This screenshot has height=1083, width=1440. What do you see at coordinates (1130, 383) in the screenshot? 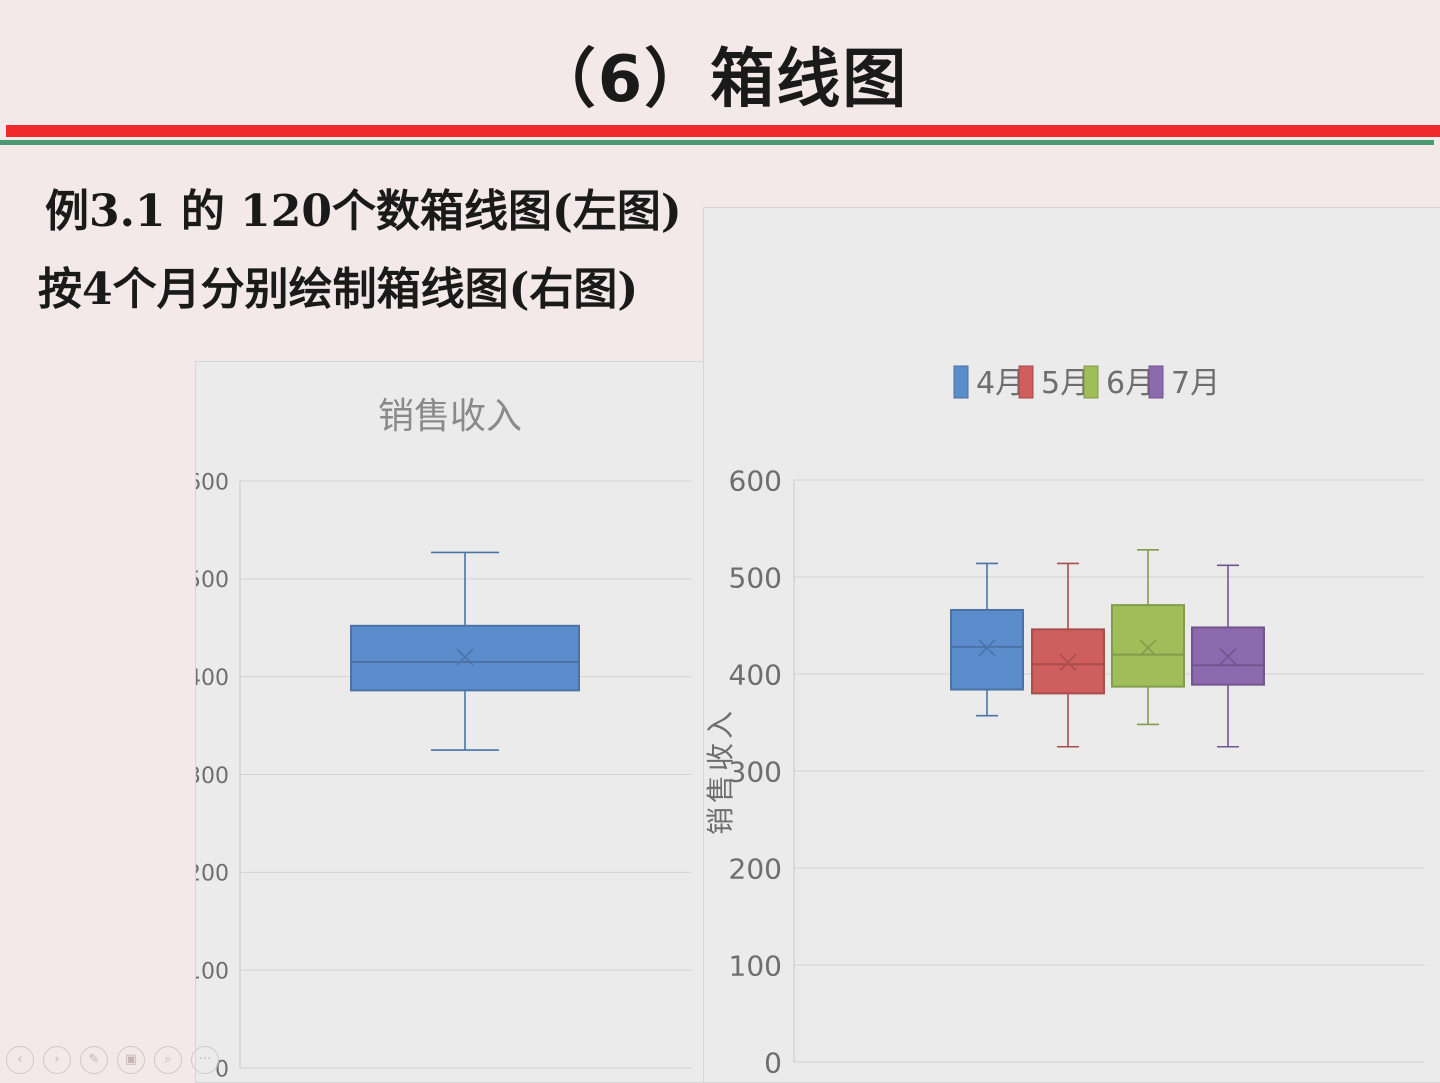
I see `legend-label: 6月` at bounding box center [1130, 383].